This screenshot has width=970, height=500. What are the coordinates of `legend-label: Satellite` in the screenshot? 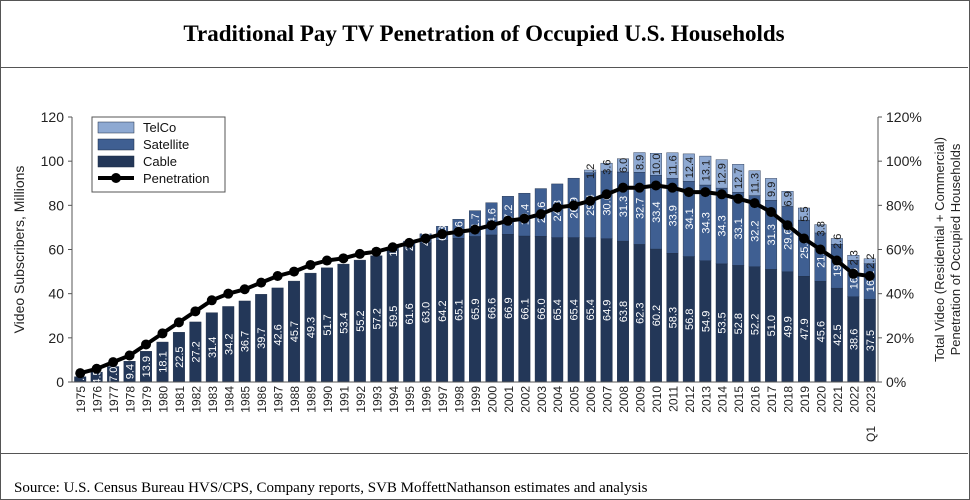 It's located at (166, 144).